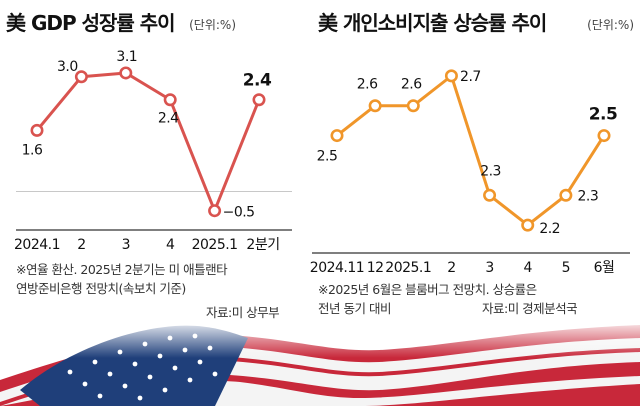 This screenshot has width=640, height=406. What do you see at coordinates (462, 268) in the screenshot?
I see `right-x-ticks: 2024.11 12 2025.1 2 3 4 5 6월` at bounding box center [462, 268].